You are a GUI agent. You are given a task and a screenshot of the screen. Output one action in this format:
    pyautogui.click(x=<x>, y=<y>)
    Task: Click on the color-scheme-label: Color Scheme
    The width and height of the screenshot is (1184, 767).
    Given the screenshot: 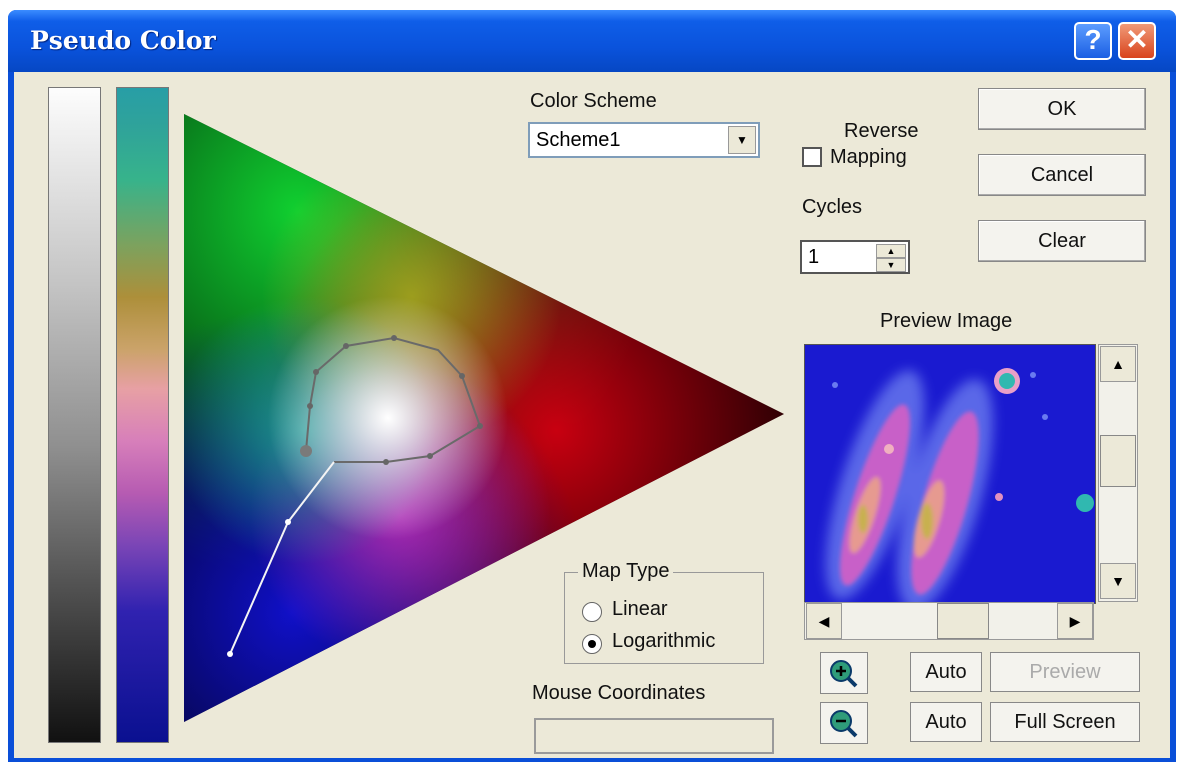 What is the action you would take?
    pyautogui.click(x=593, y=101)
    